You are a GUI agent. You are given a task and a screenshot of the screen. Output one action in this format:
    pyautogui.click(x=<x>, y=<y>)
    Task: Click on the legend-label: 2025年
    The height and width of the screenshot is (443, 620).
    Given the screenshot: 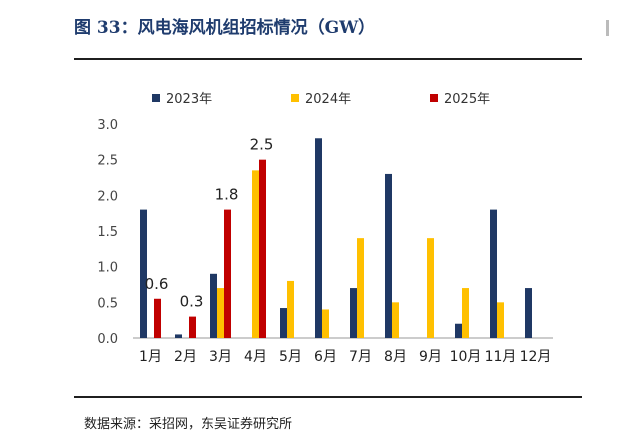 What is the action you would take?
    pyautogui.click(x=467, y=99)
    